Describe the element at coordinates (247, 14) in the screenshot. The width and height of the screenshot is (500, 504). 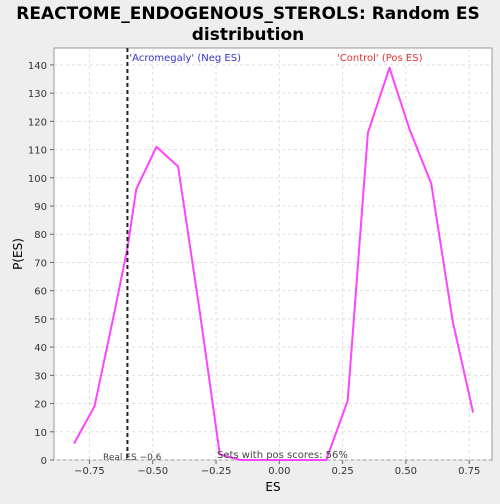
I see `chart-title-line1: REACTOME_ENDOGENOUS_STEROLS: Random ES` at that location.